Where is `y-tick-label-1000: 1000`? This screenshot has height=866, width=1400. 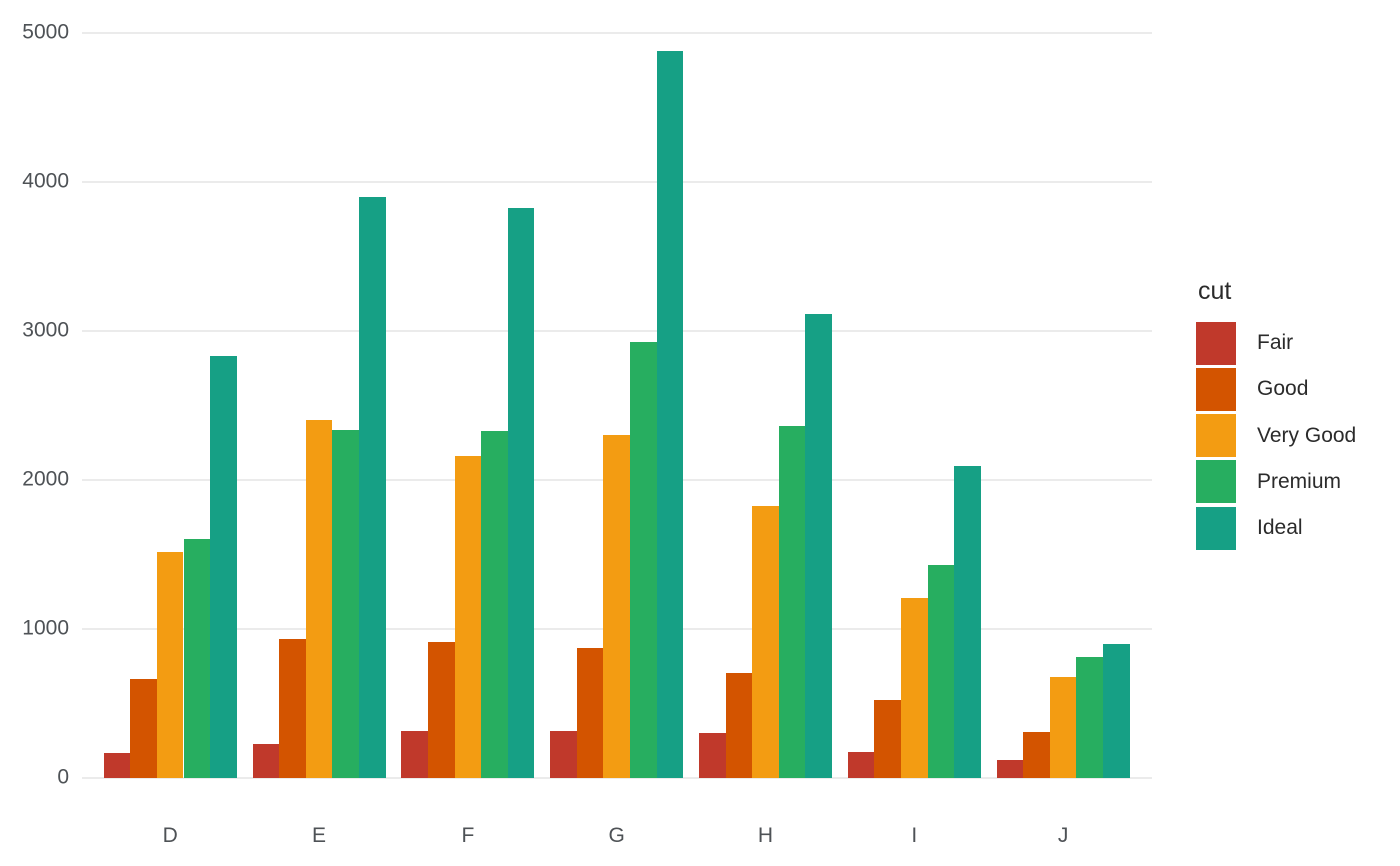 y-tick-label-1000: 1000 is located at coordinates (45, 628).